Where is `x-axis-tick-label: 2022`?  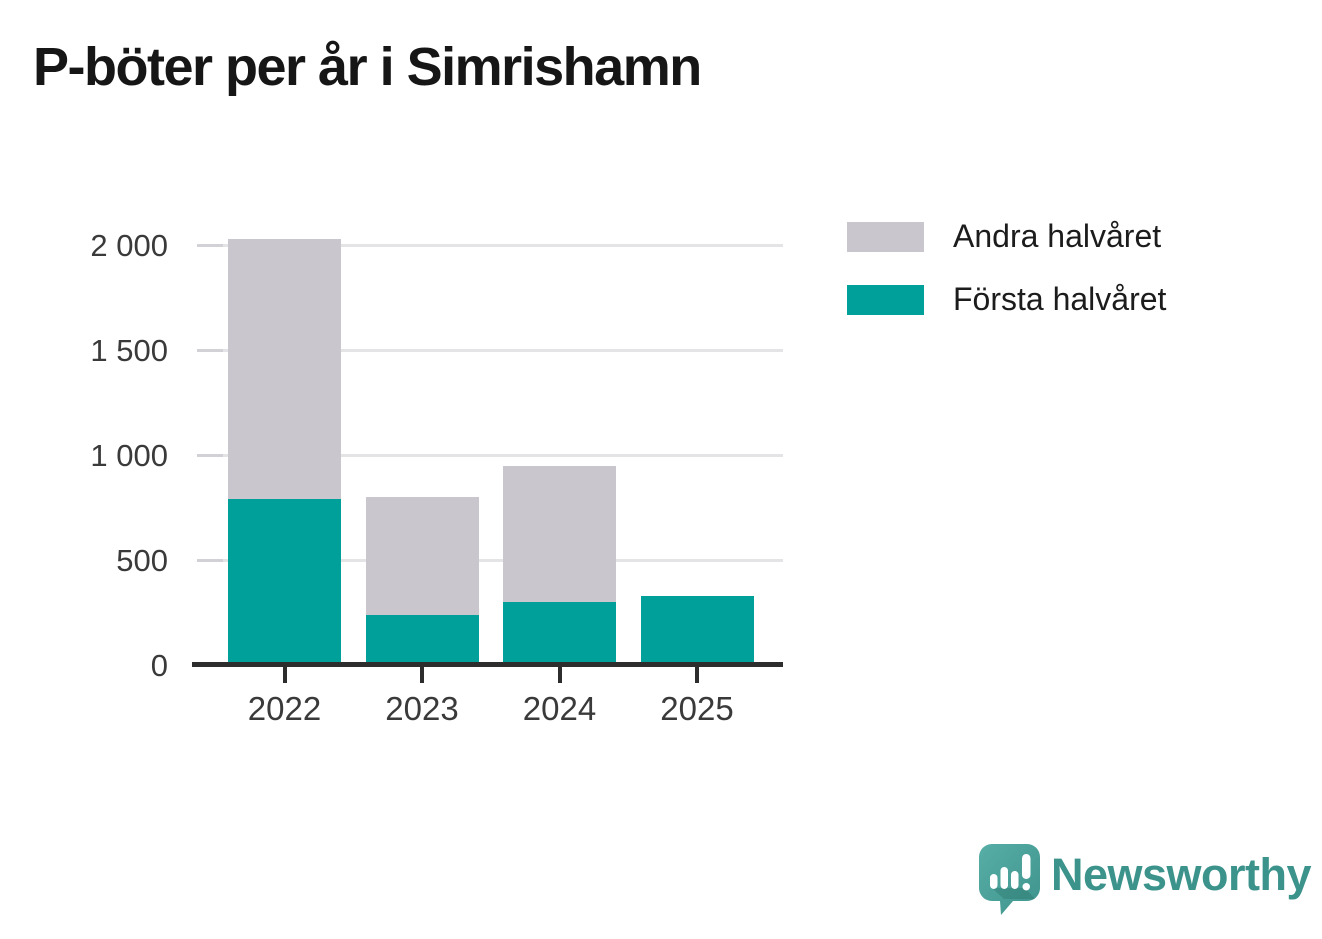
x-axis-tick-label: 2022 is located at coordinates (284, 708).